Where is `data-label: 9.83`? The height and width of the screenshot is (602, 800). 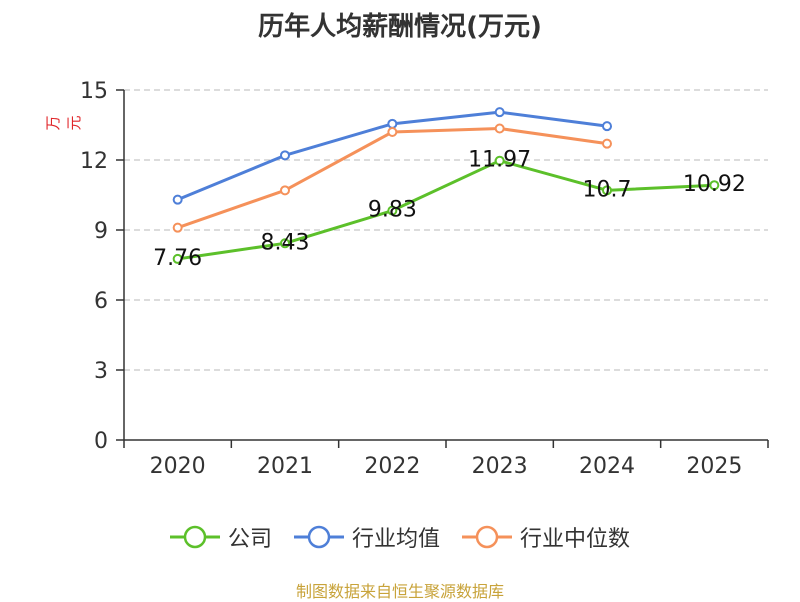
data-label: 9.83 is located at coordinates (392, 210).